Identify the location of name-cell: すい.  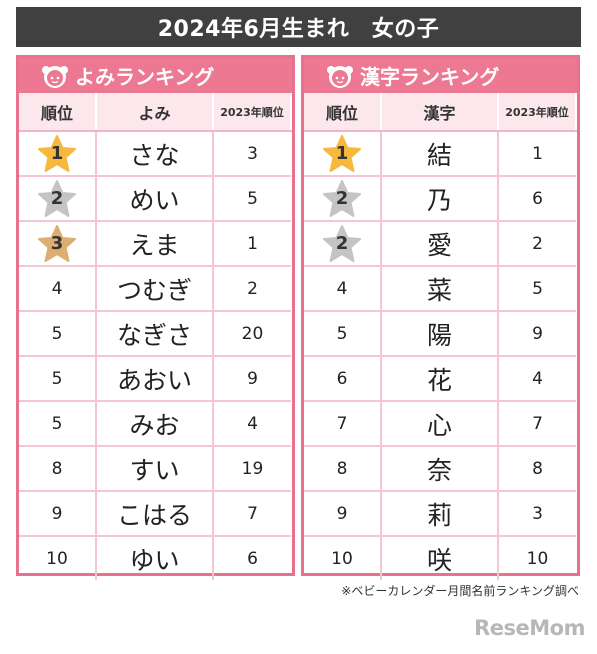
(155, 469).